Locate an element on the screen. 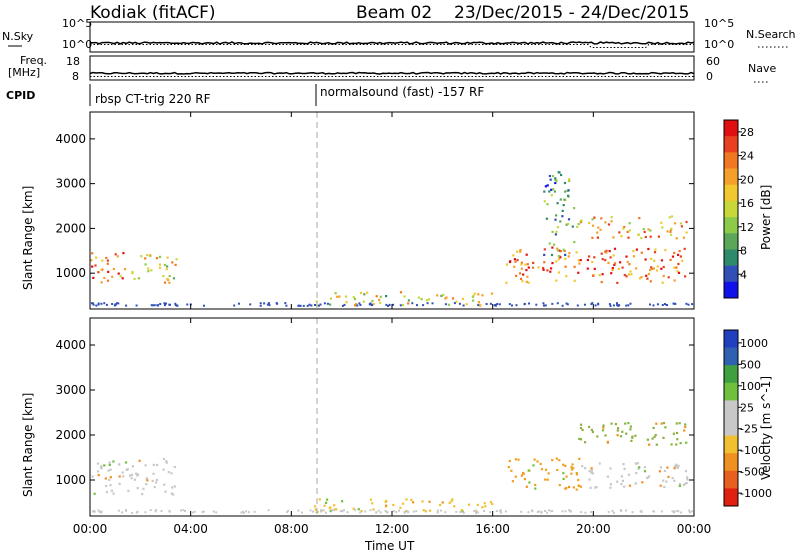 The image size is (800, 554). date-range: 23/Dec/2015 - 24/Dec/2015 is located at coordinates (571, 13).